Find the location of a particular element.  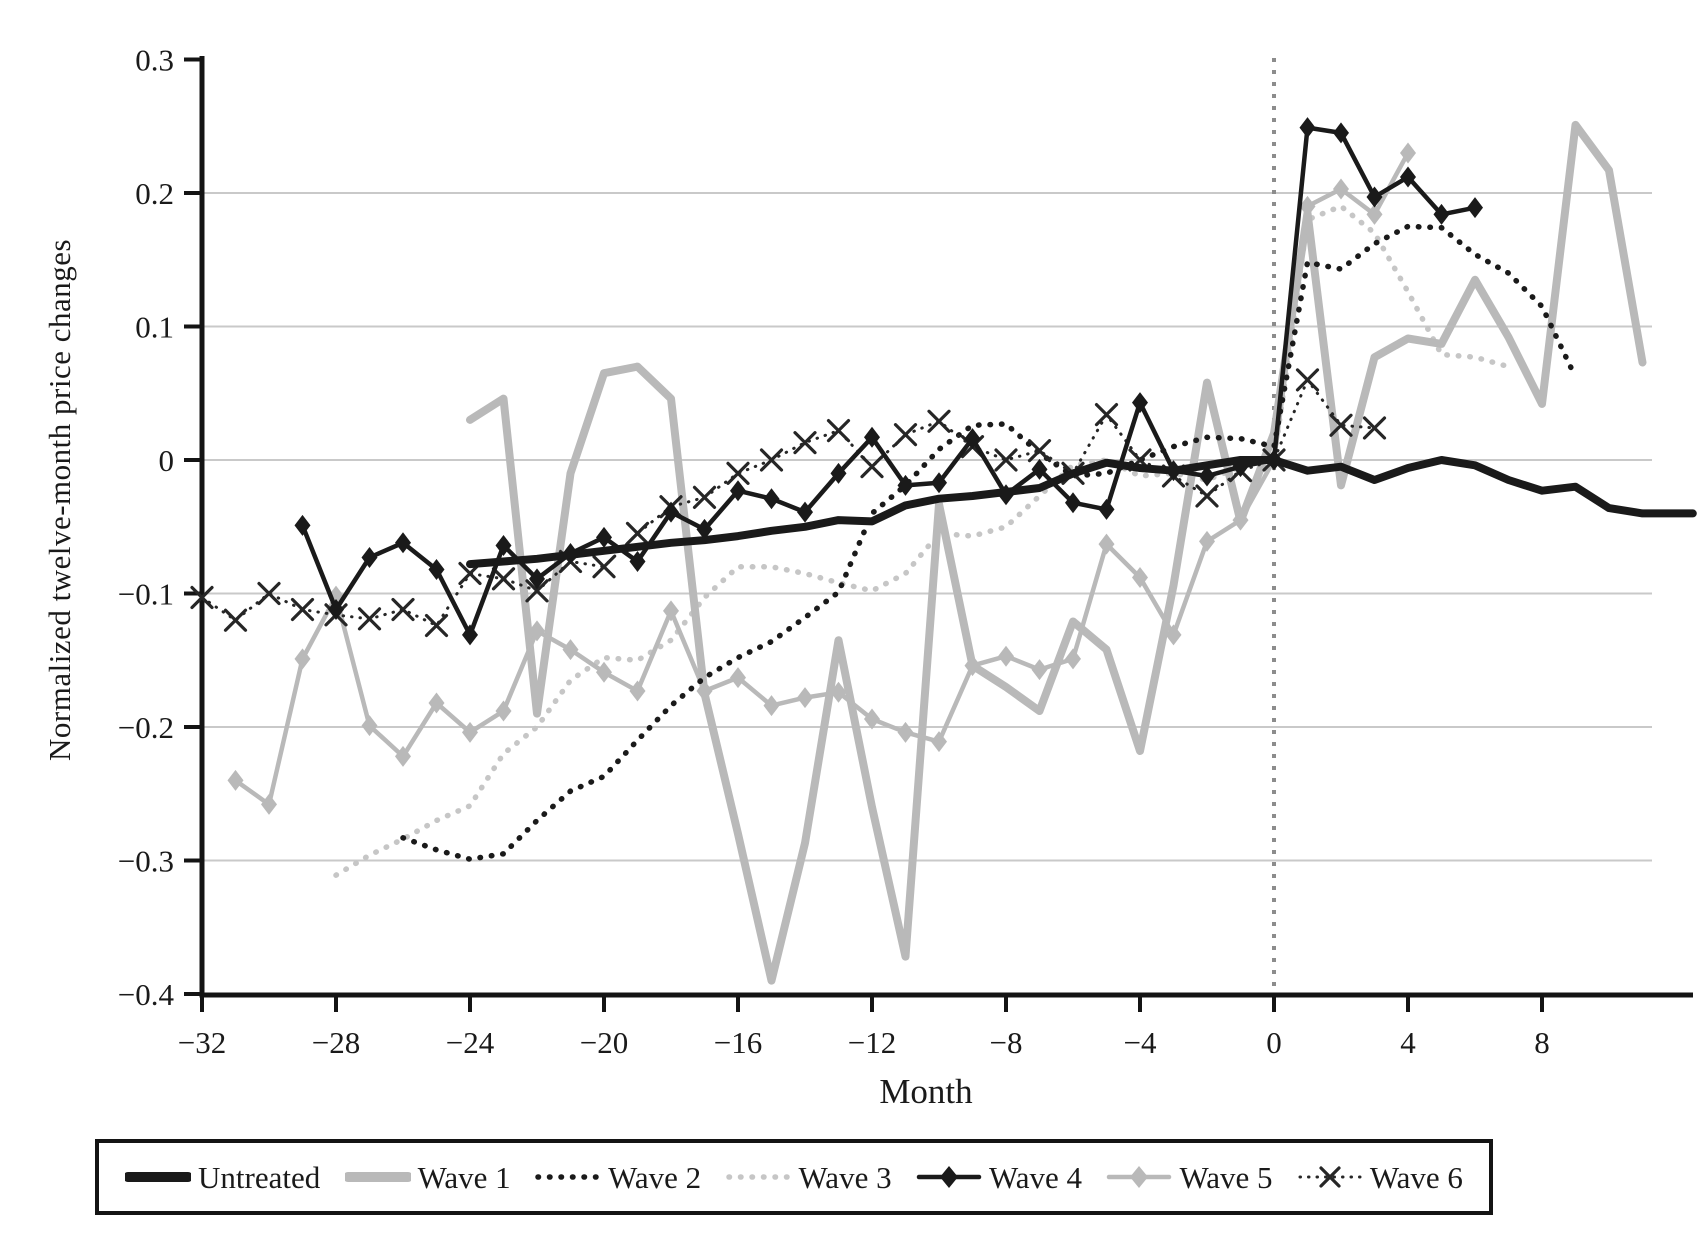

series-untreated is located at coordinates (1081, 512).